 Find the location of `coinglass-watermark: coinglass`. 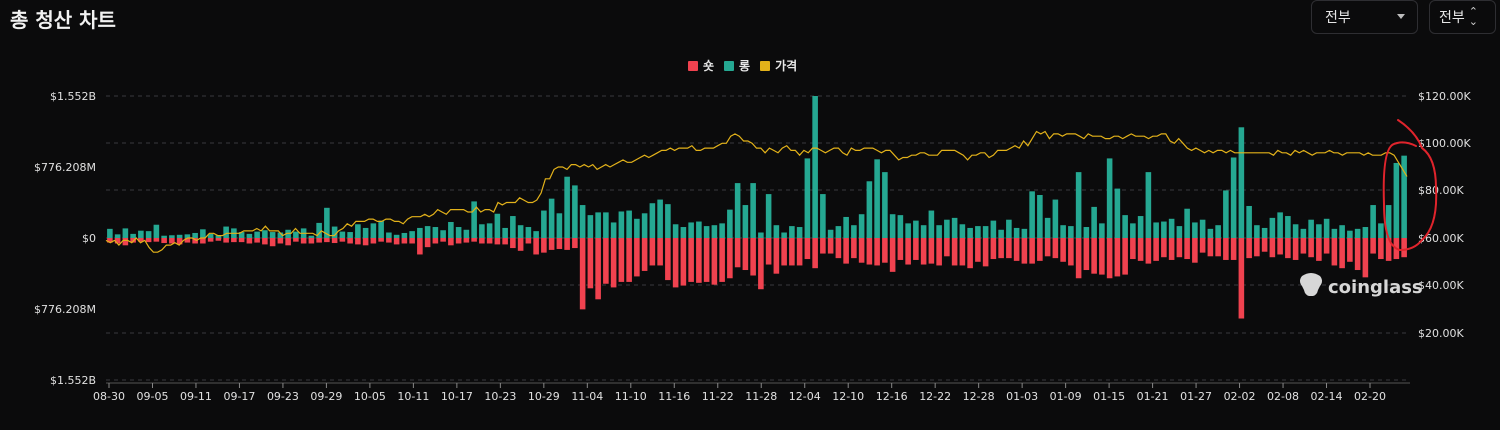

coinglass-watermark: coinglass is located at coordinates (1361, 285).